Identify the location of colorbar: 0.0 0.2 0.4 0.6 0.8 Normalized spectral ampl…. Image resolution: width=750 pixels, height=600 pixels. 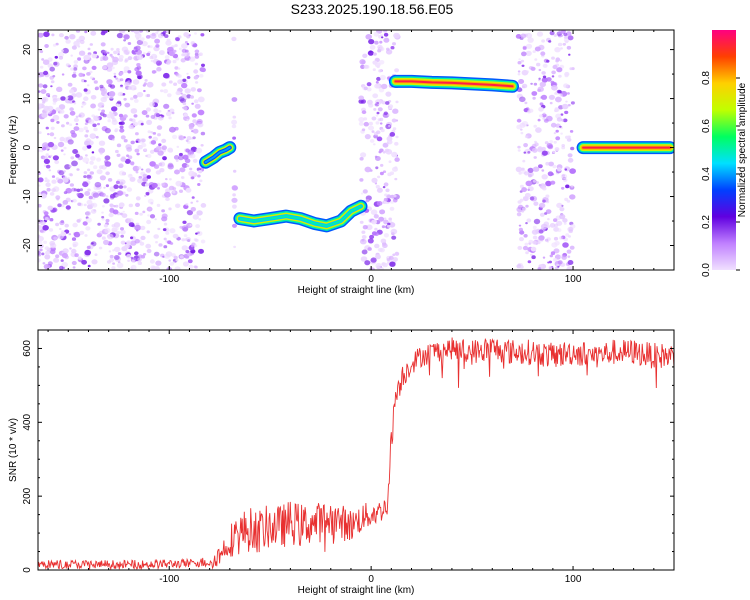
(724, 153).